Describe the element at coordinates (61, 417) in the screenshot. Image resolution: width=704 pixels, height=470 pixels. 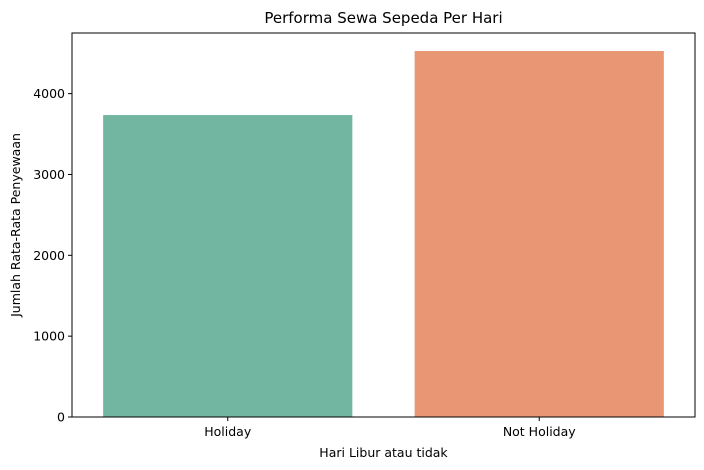
I see `y-tick-label: 0` at that location.